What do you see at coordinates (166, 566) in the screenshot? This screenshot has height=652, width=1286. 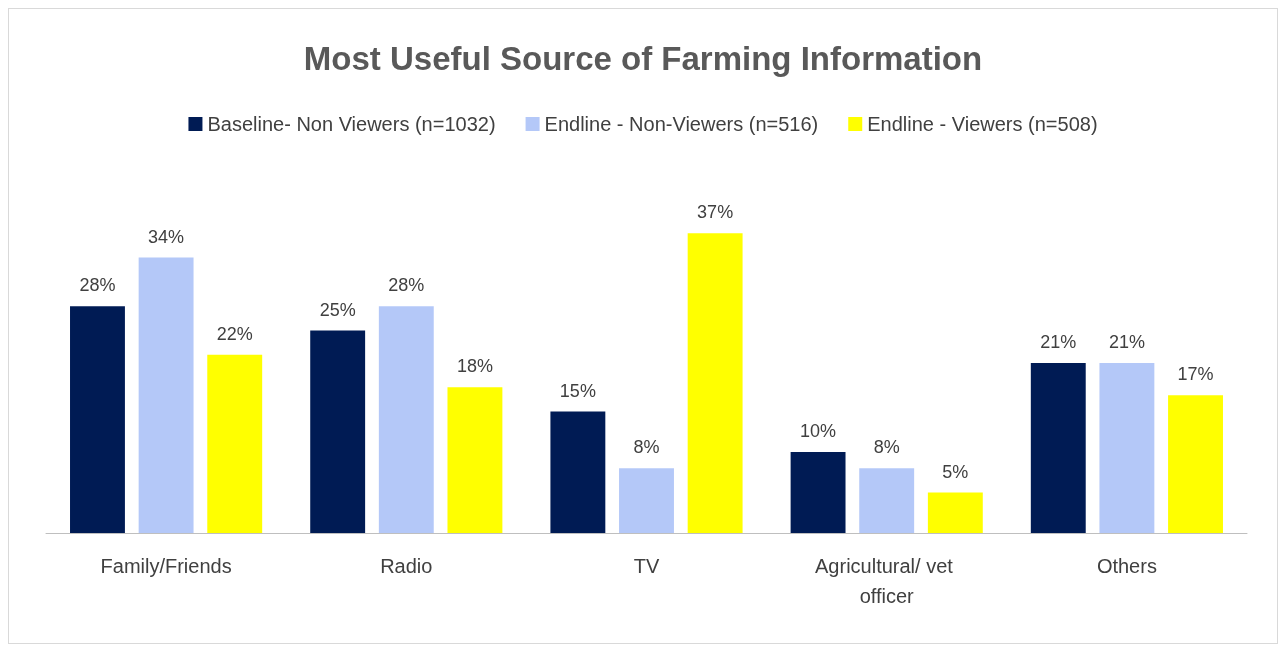 I see `x-tick-label: Family/Friends` at bounding box center [166, 566].